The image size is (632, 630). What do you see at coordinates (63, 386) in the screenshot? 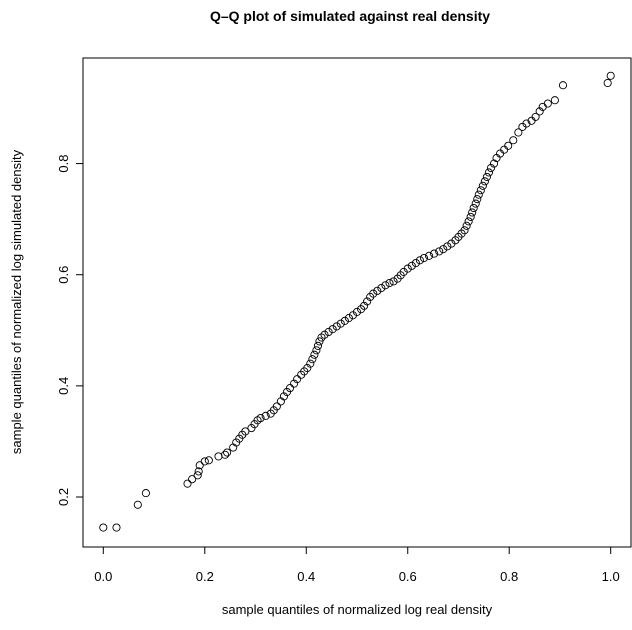
I see `y-tick-label: 0.4` at bounding box center [63, 386].